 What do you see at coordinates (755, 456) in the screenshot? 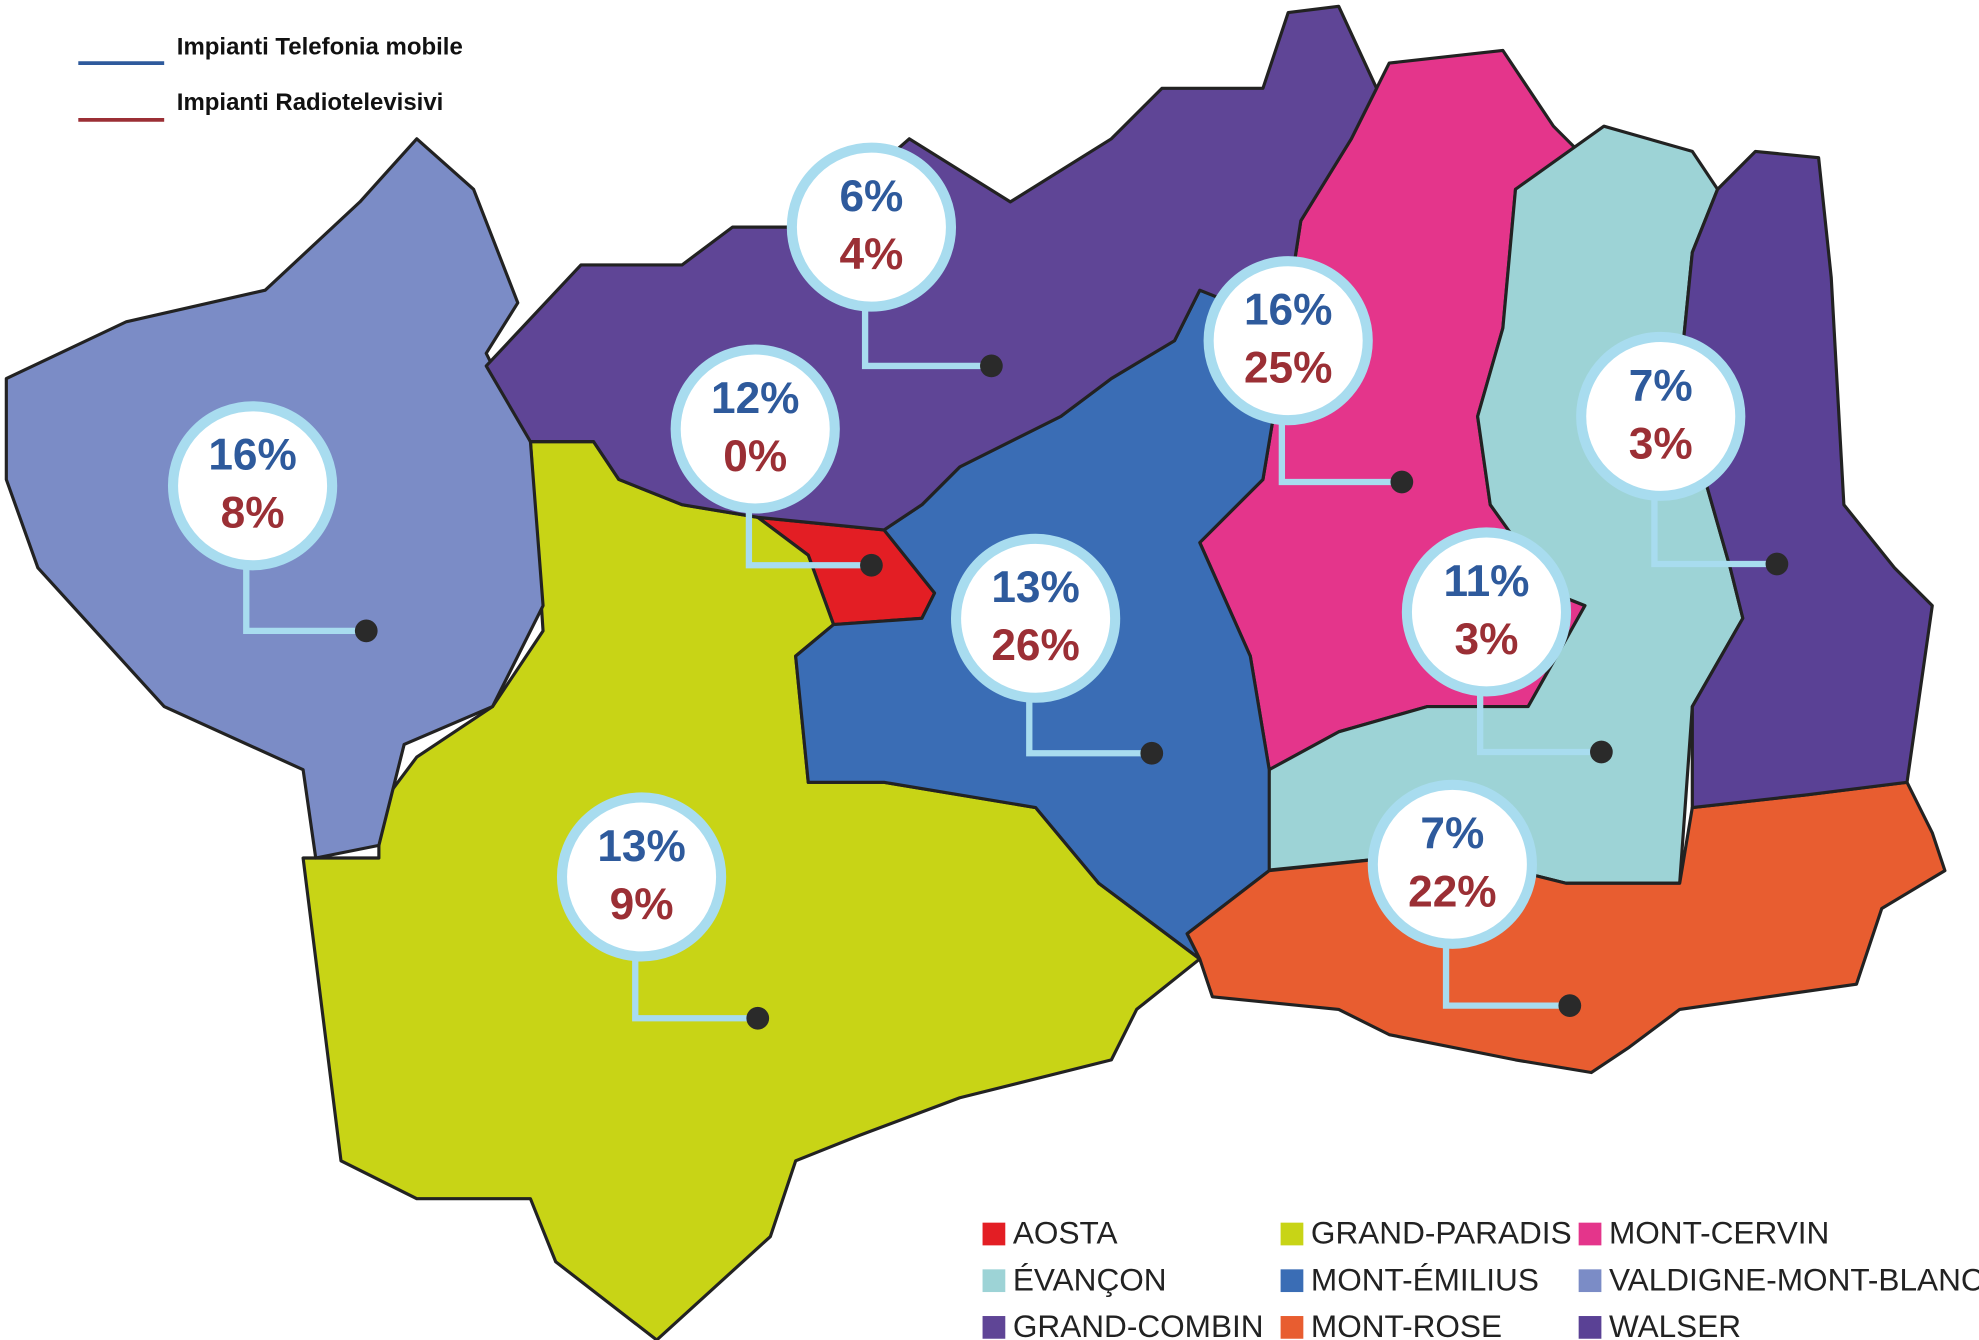
I see `radio-share: 0%` at bounding box center [755, 456].